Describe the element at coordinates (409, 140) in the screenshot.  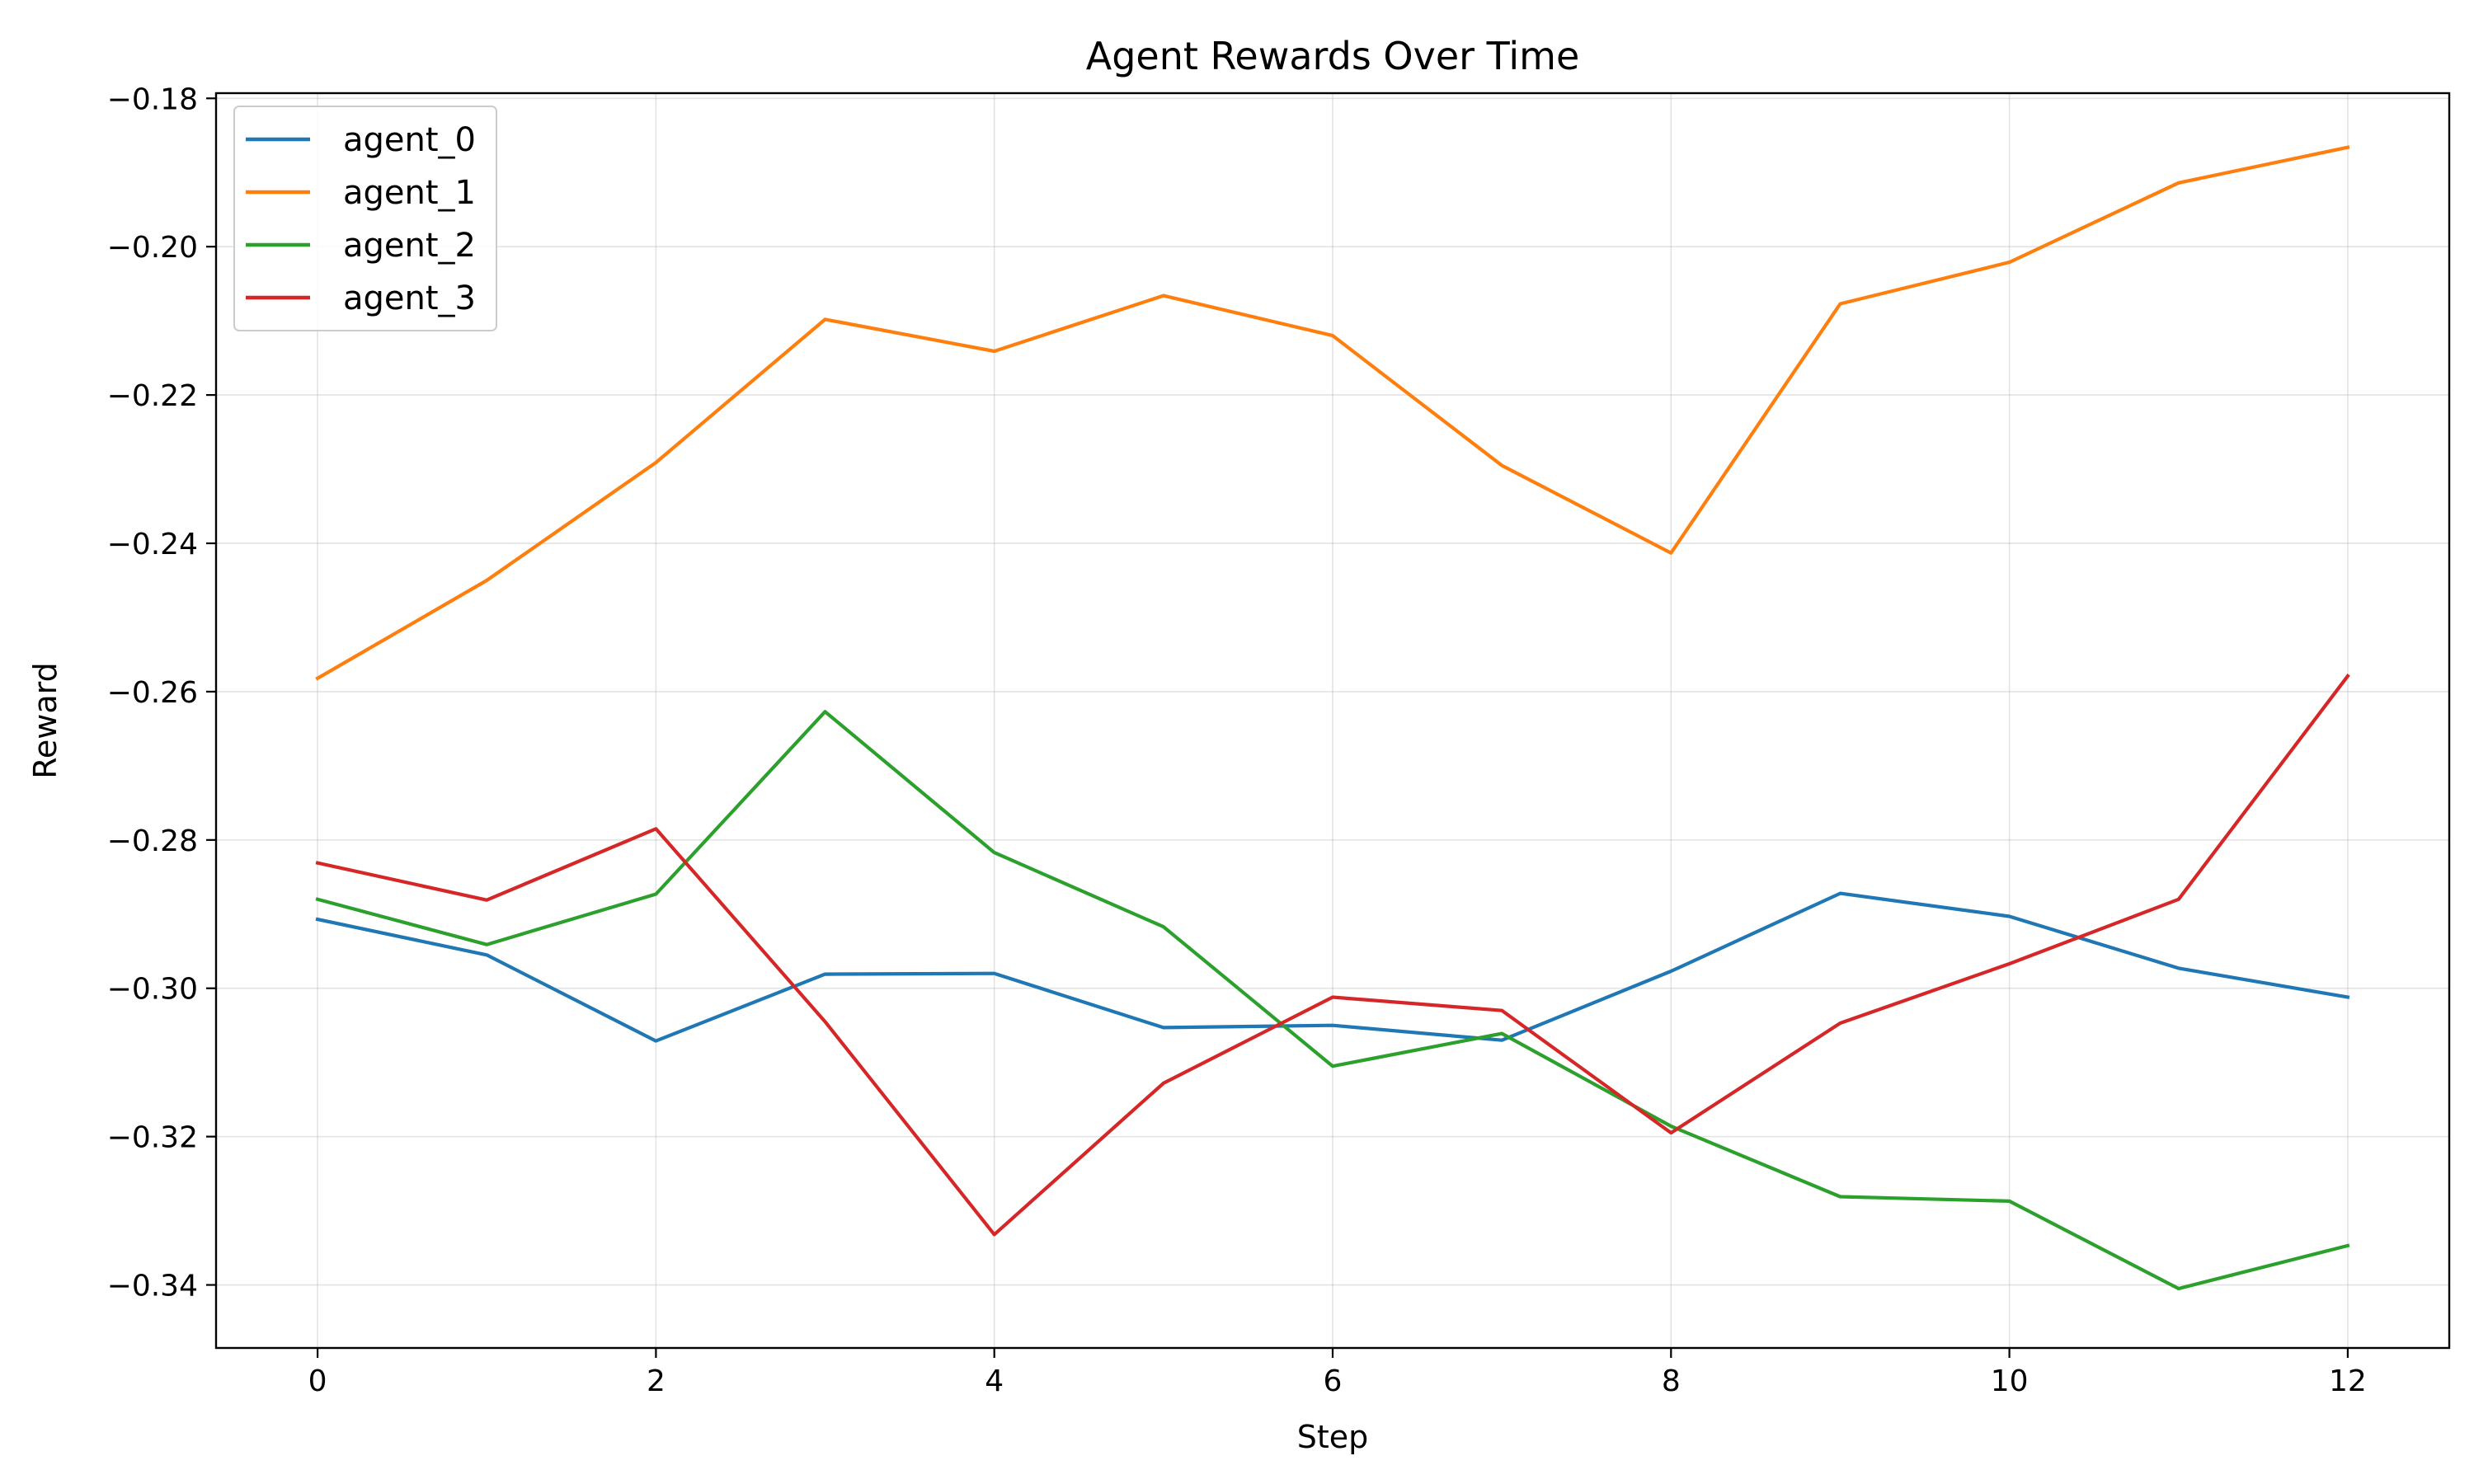
I see `legend-label: agent_0` at that location.